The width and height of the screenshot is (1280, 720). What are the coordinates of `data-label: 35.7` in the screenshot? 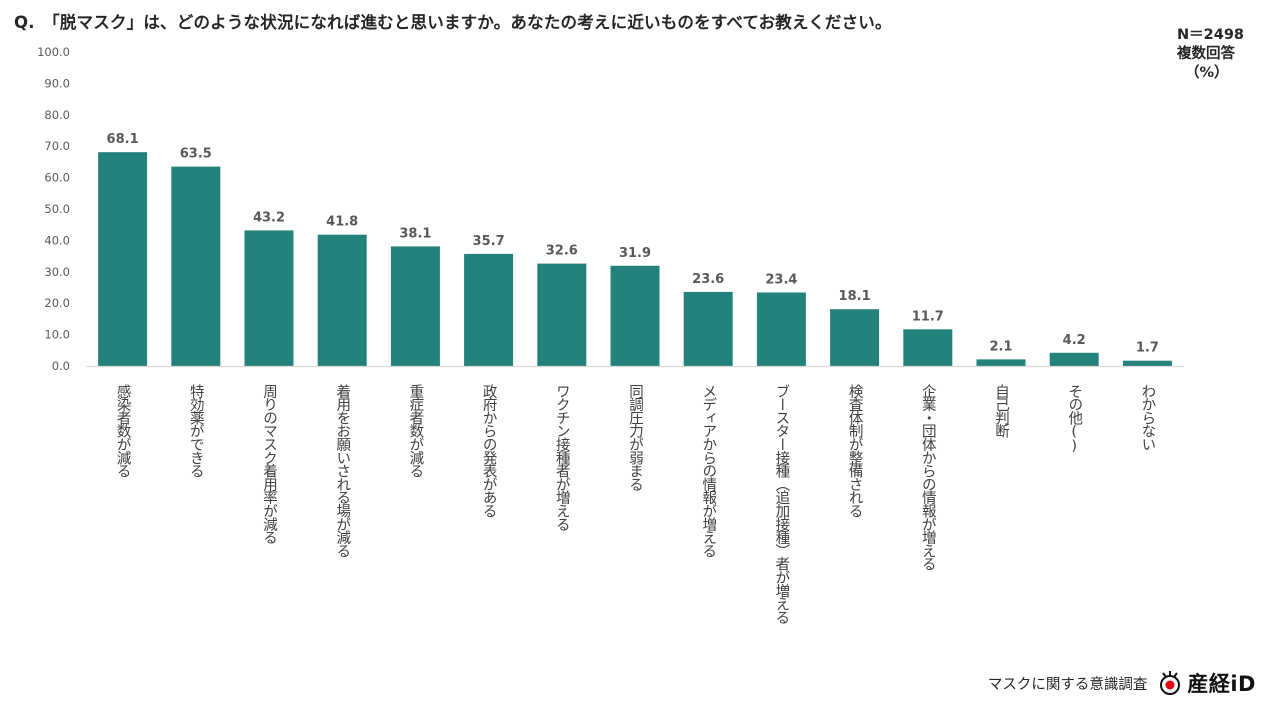 It's located at (489, 241).